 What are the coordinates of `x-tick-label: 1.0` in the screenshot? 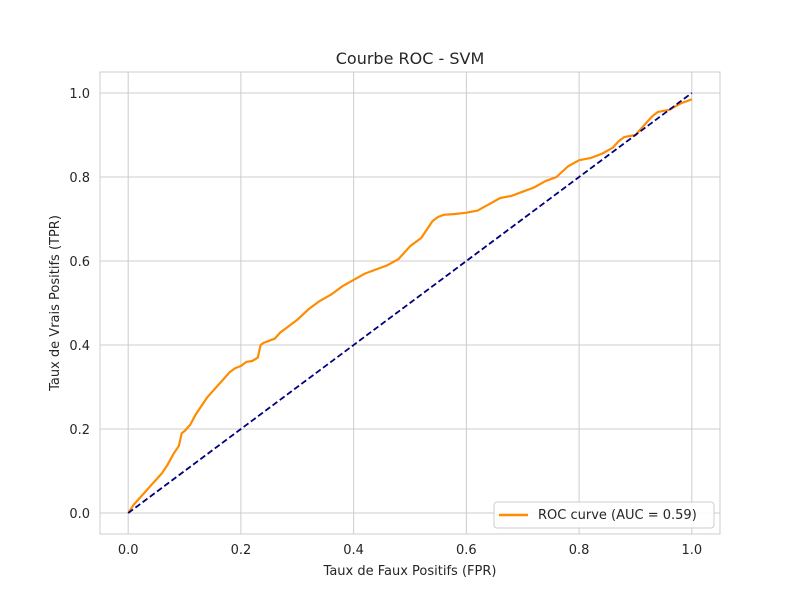 It's located at (691, 550).